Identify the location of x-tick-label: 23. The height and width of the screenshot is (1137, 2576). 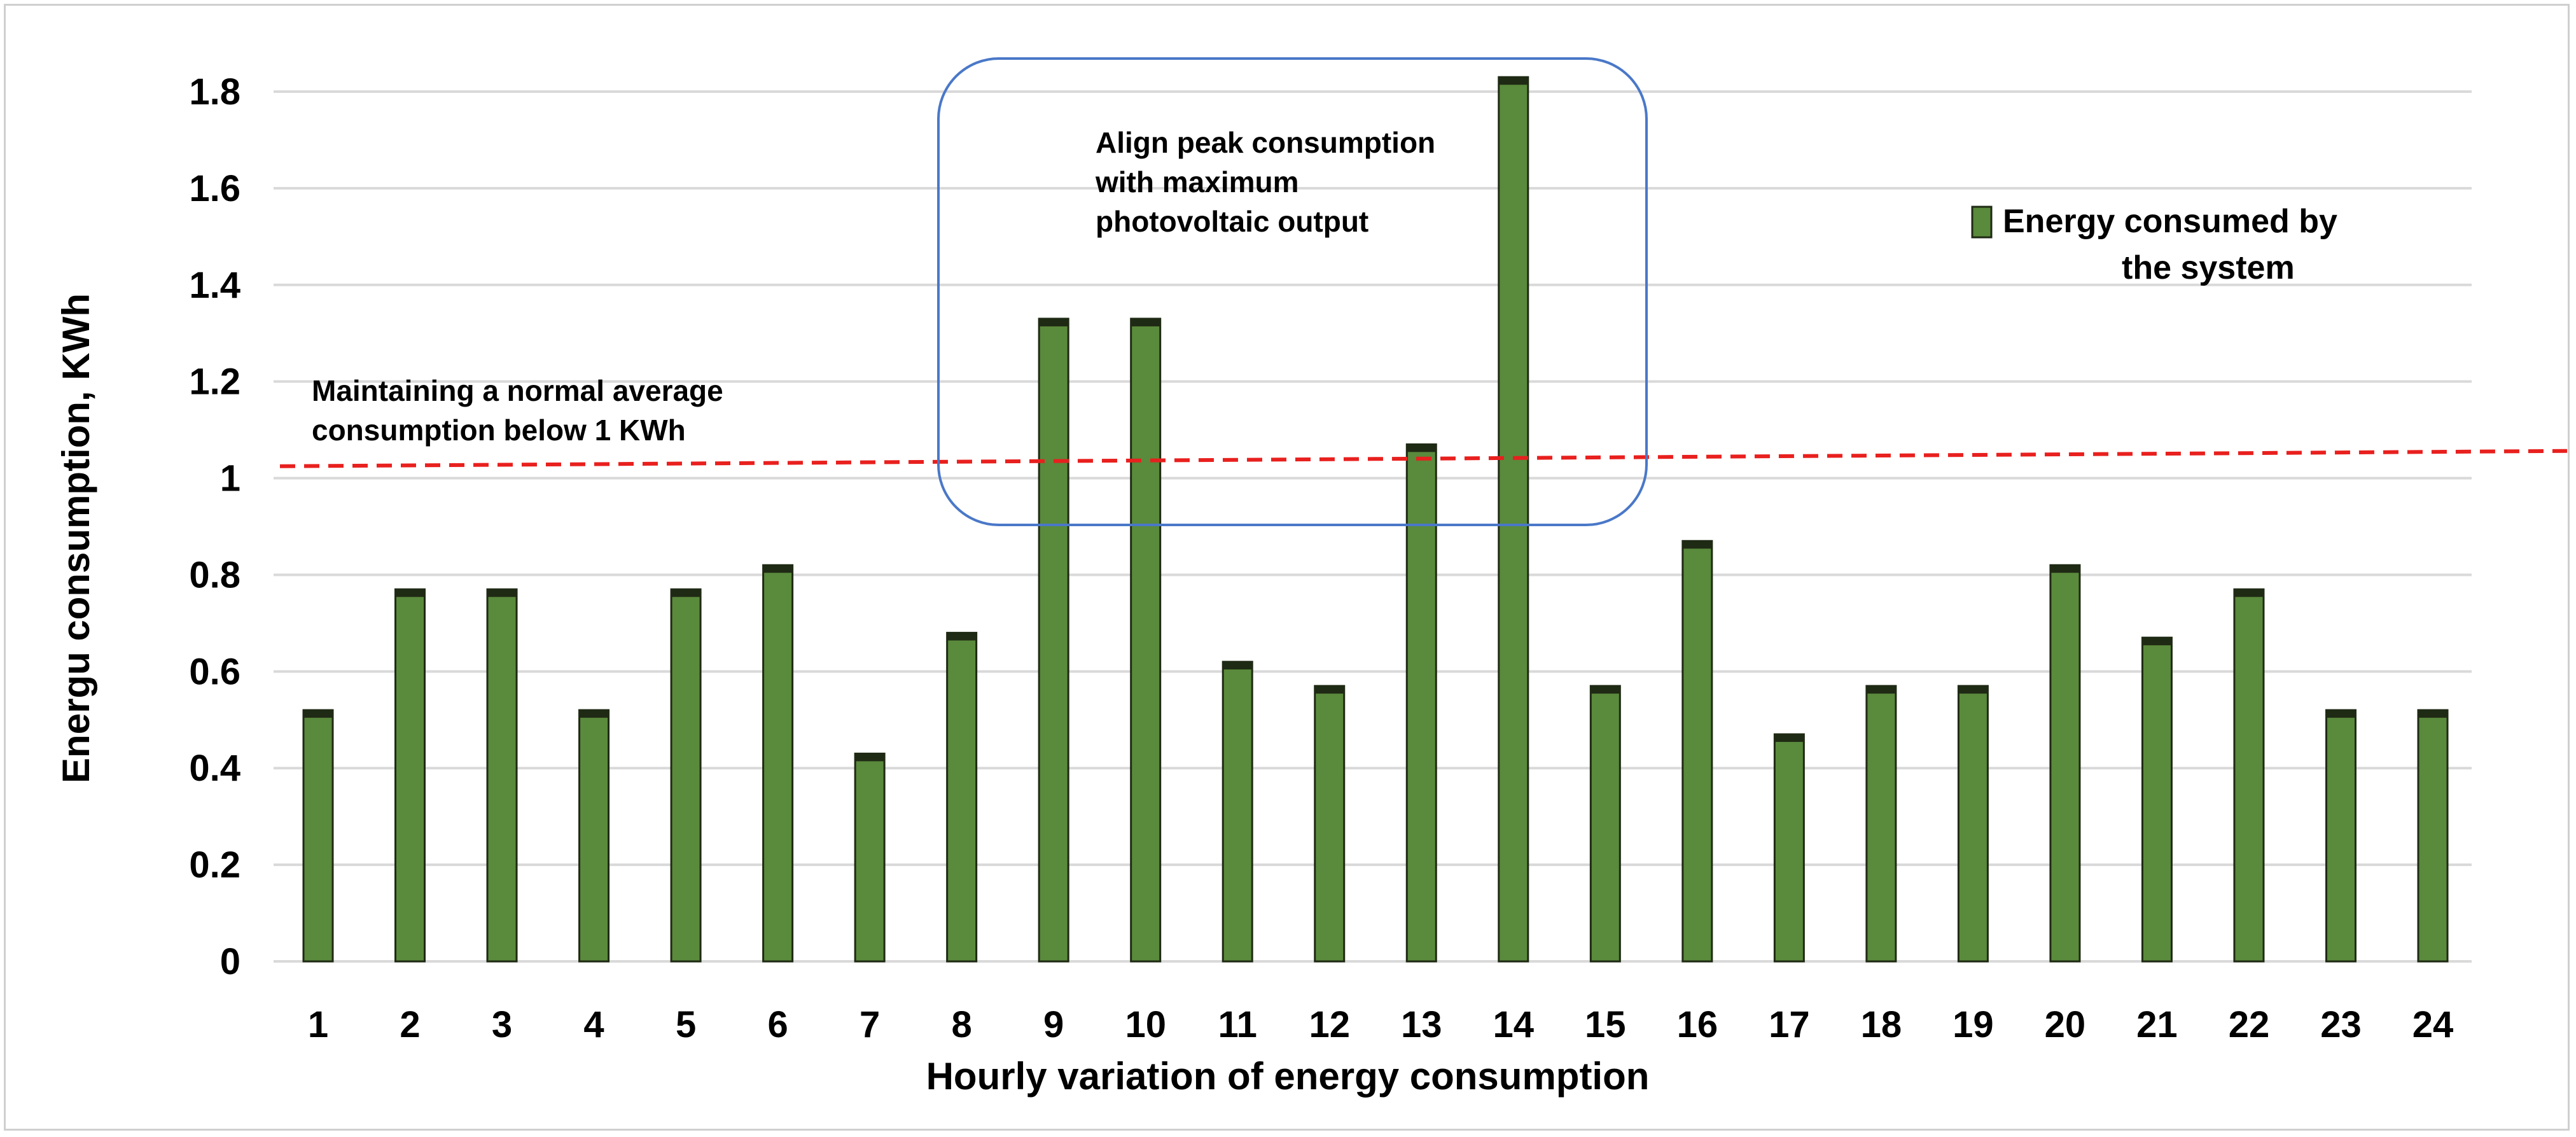
(2341, 1024).